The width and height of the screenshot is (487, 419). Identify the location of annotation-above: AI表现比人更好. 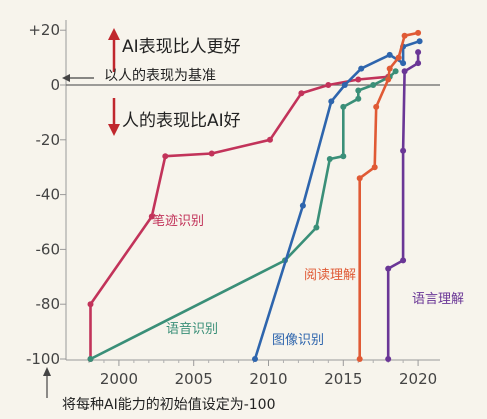
(181, 47).